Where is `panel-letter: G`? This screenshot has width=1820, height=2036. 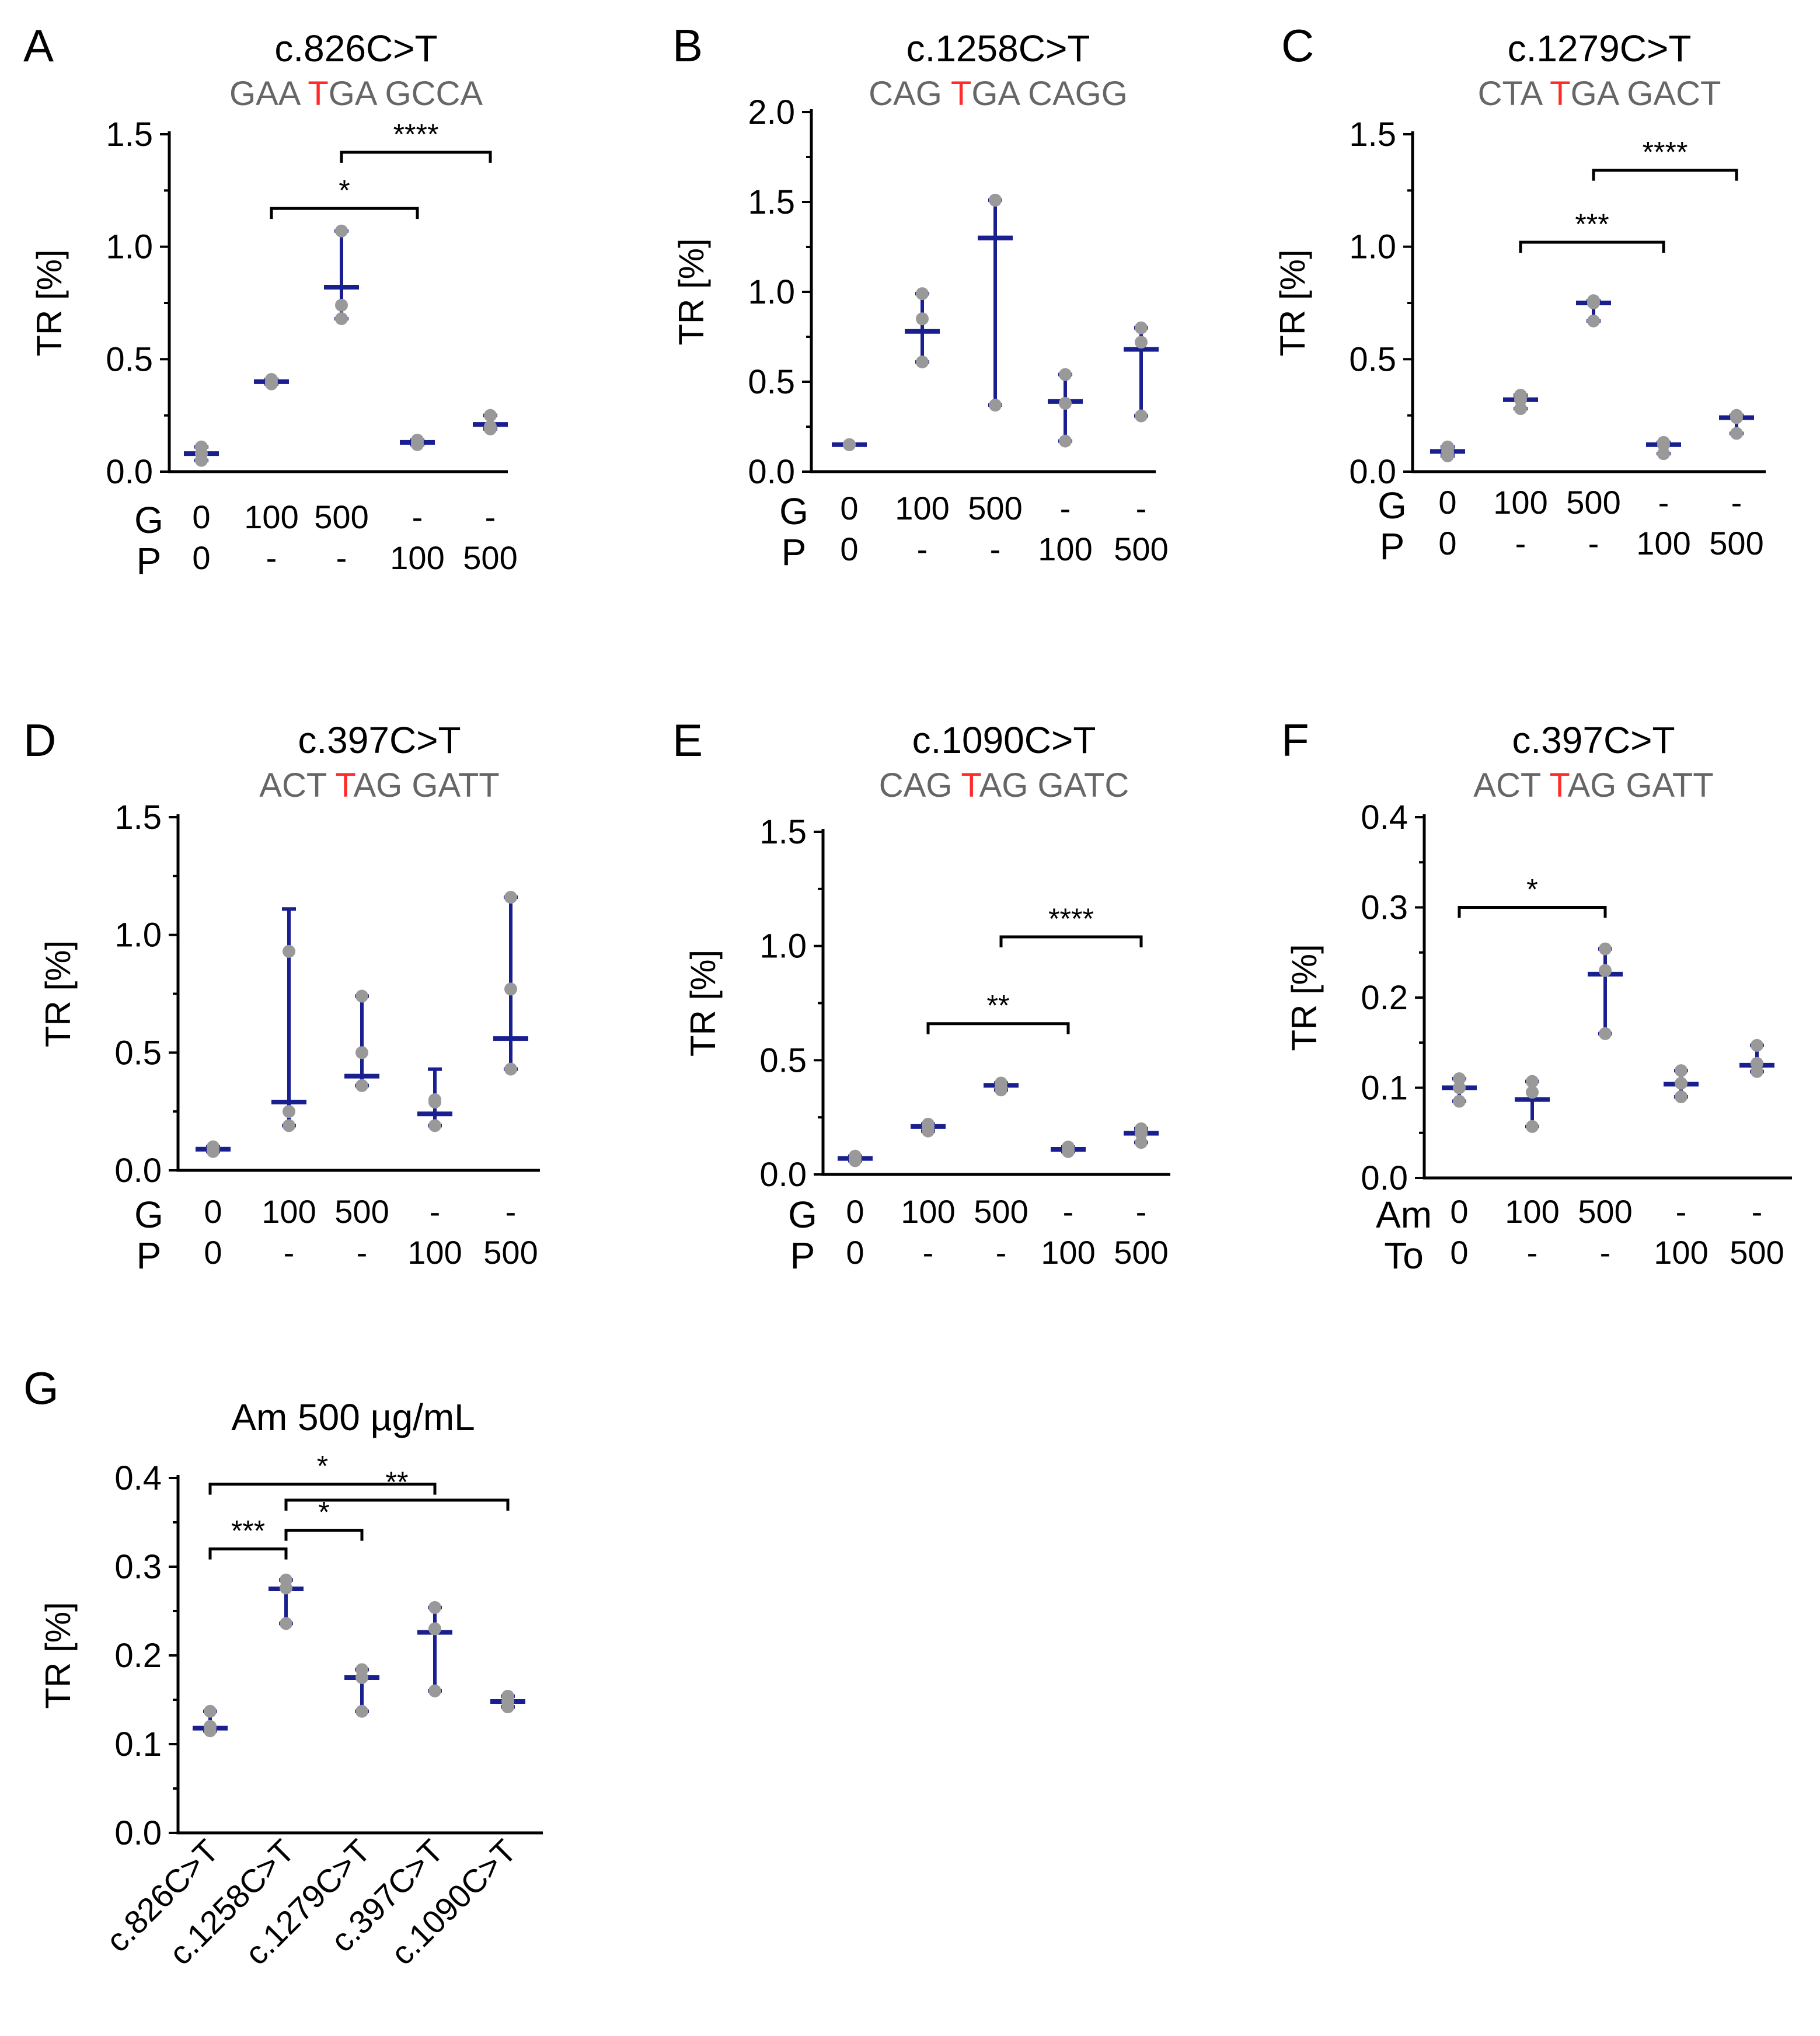 panel-letter: G is located at coordinates (41, 1388).